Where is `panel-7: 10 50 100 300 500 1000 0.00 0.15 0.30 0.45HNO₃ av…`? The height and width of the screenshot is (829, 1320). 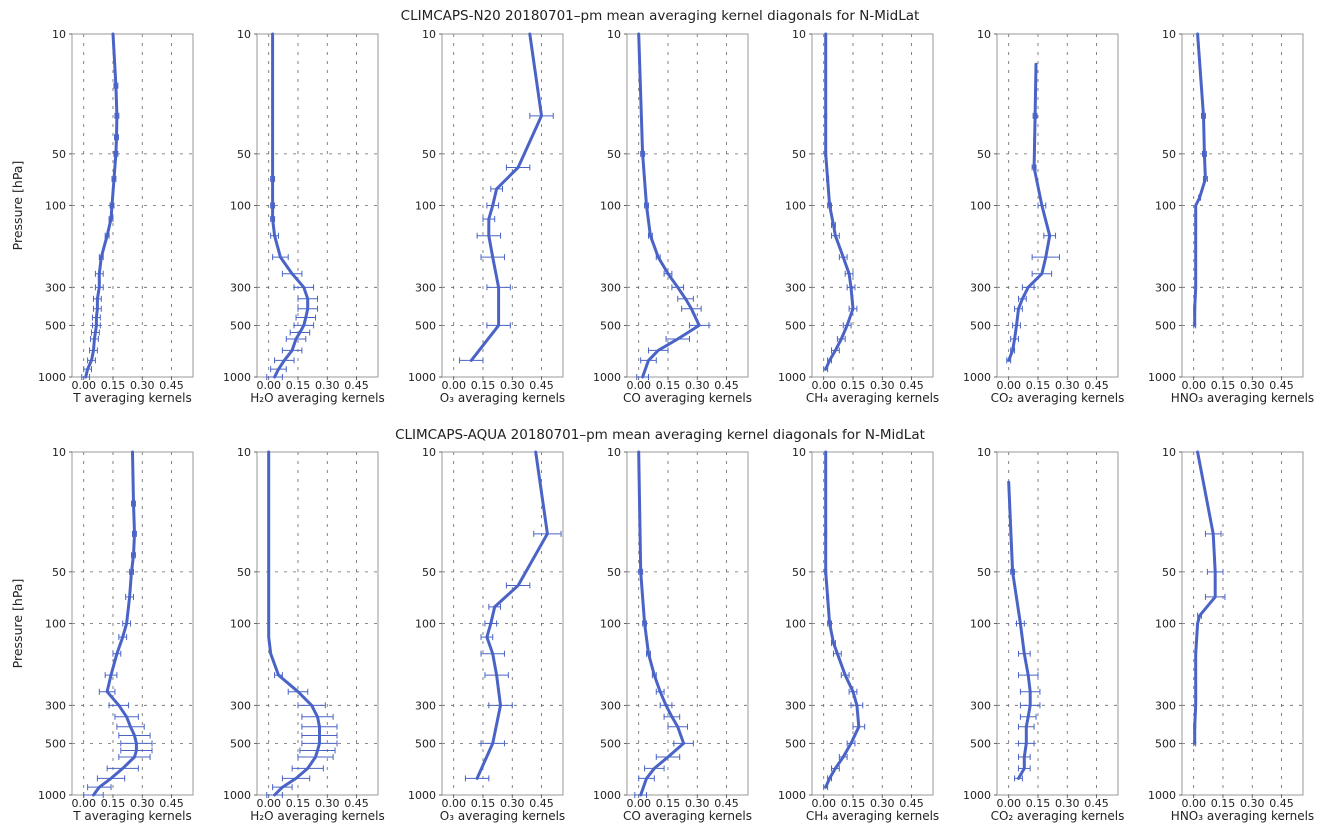 panel-7: 10 50 100 300 500 1000 0.00 0.15 0.30 0.45HNO₃ av… is located at coordinates (1231, 634).